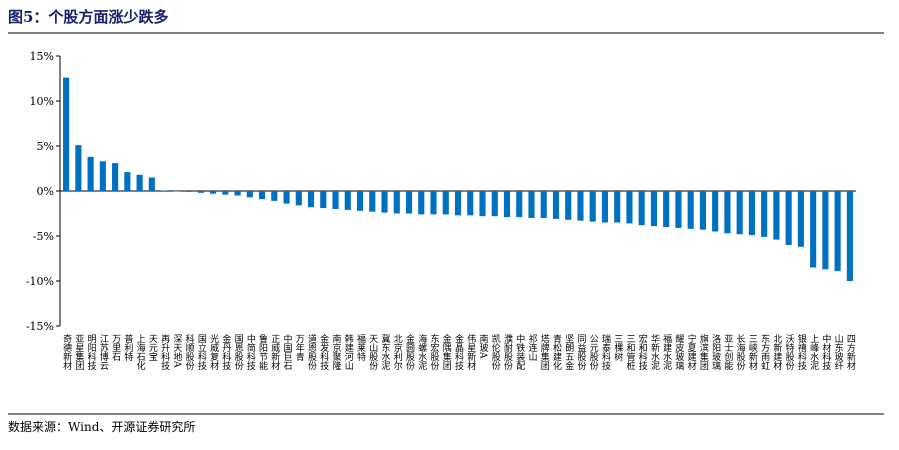  What do you see at coordinates (593, 352) in the screenshot?
I see `x-tick-label: 公元股份` at bounding box center [593, 352].